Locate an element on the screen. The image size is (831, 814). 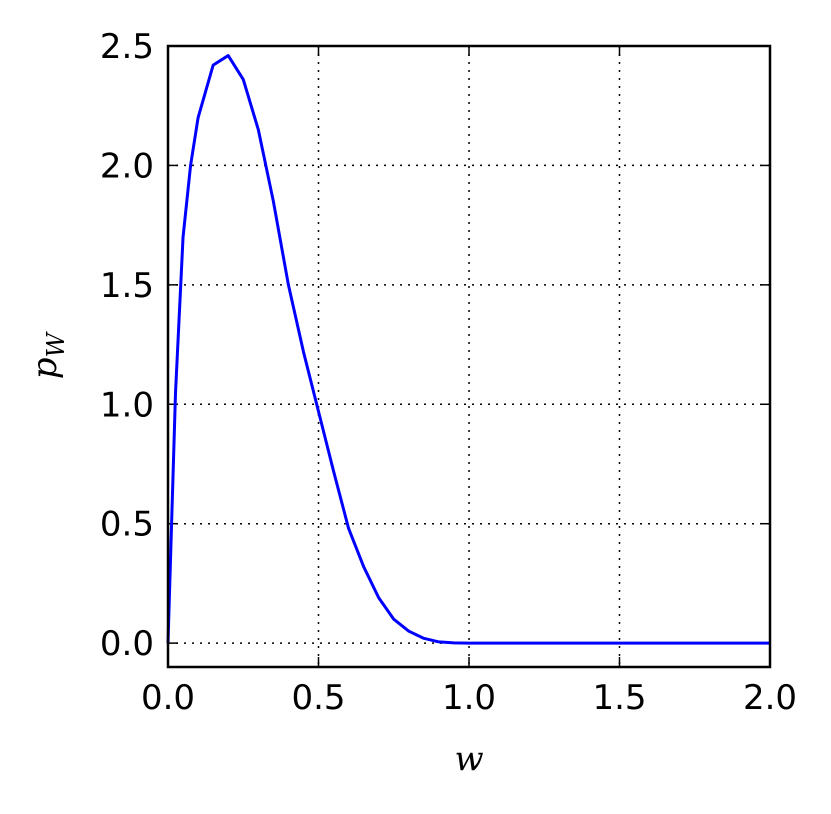
y-tick-label: 1.0 is located at coordinates (127, 405).